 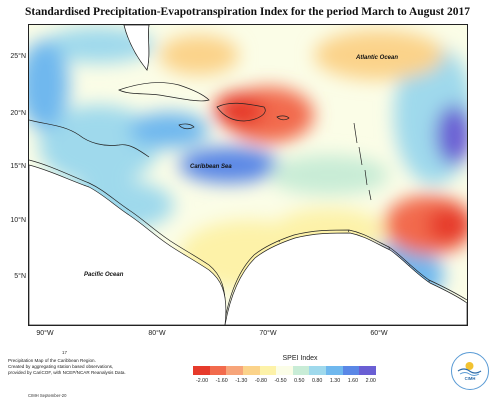 I want to click on lon-tick-60w: 60°W, so click(x=379, y=333).